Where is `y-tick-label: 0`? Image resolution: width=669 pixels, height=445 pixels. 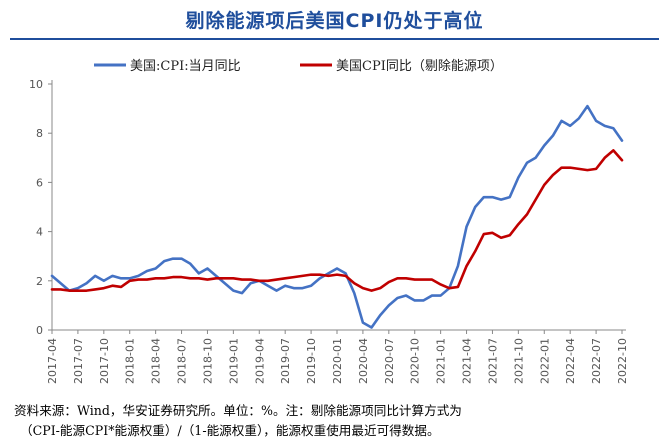 y-tick-label: 0 is located at coordinates (39, 330).